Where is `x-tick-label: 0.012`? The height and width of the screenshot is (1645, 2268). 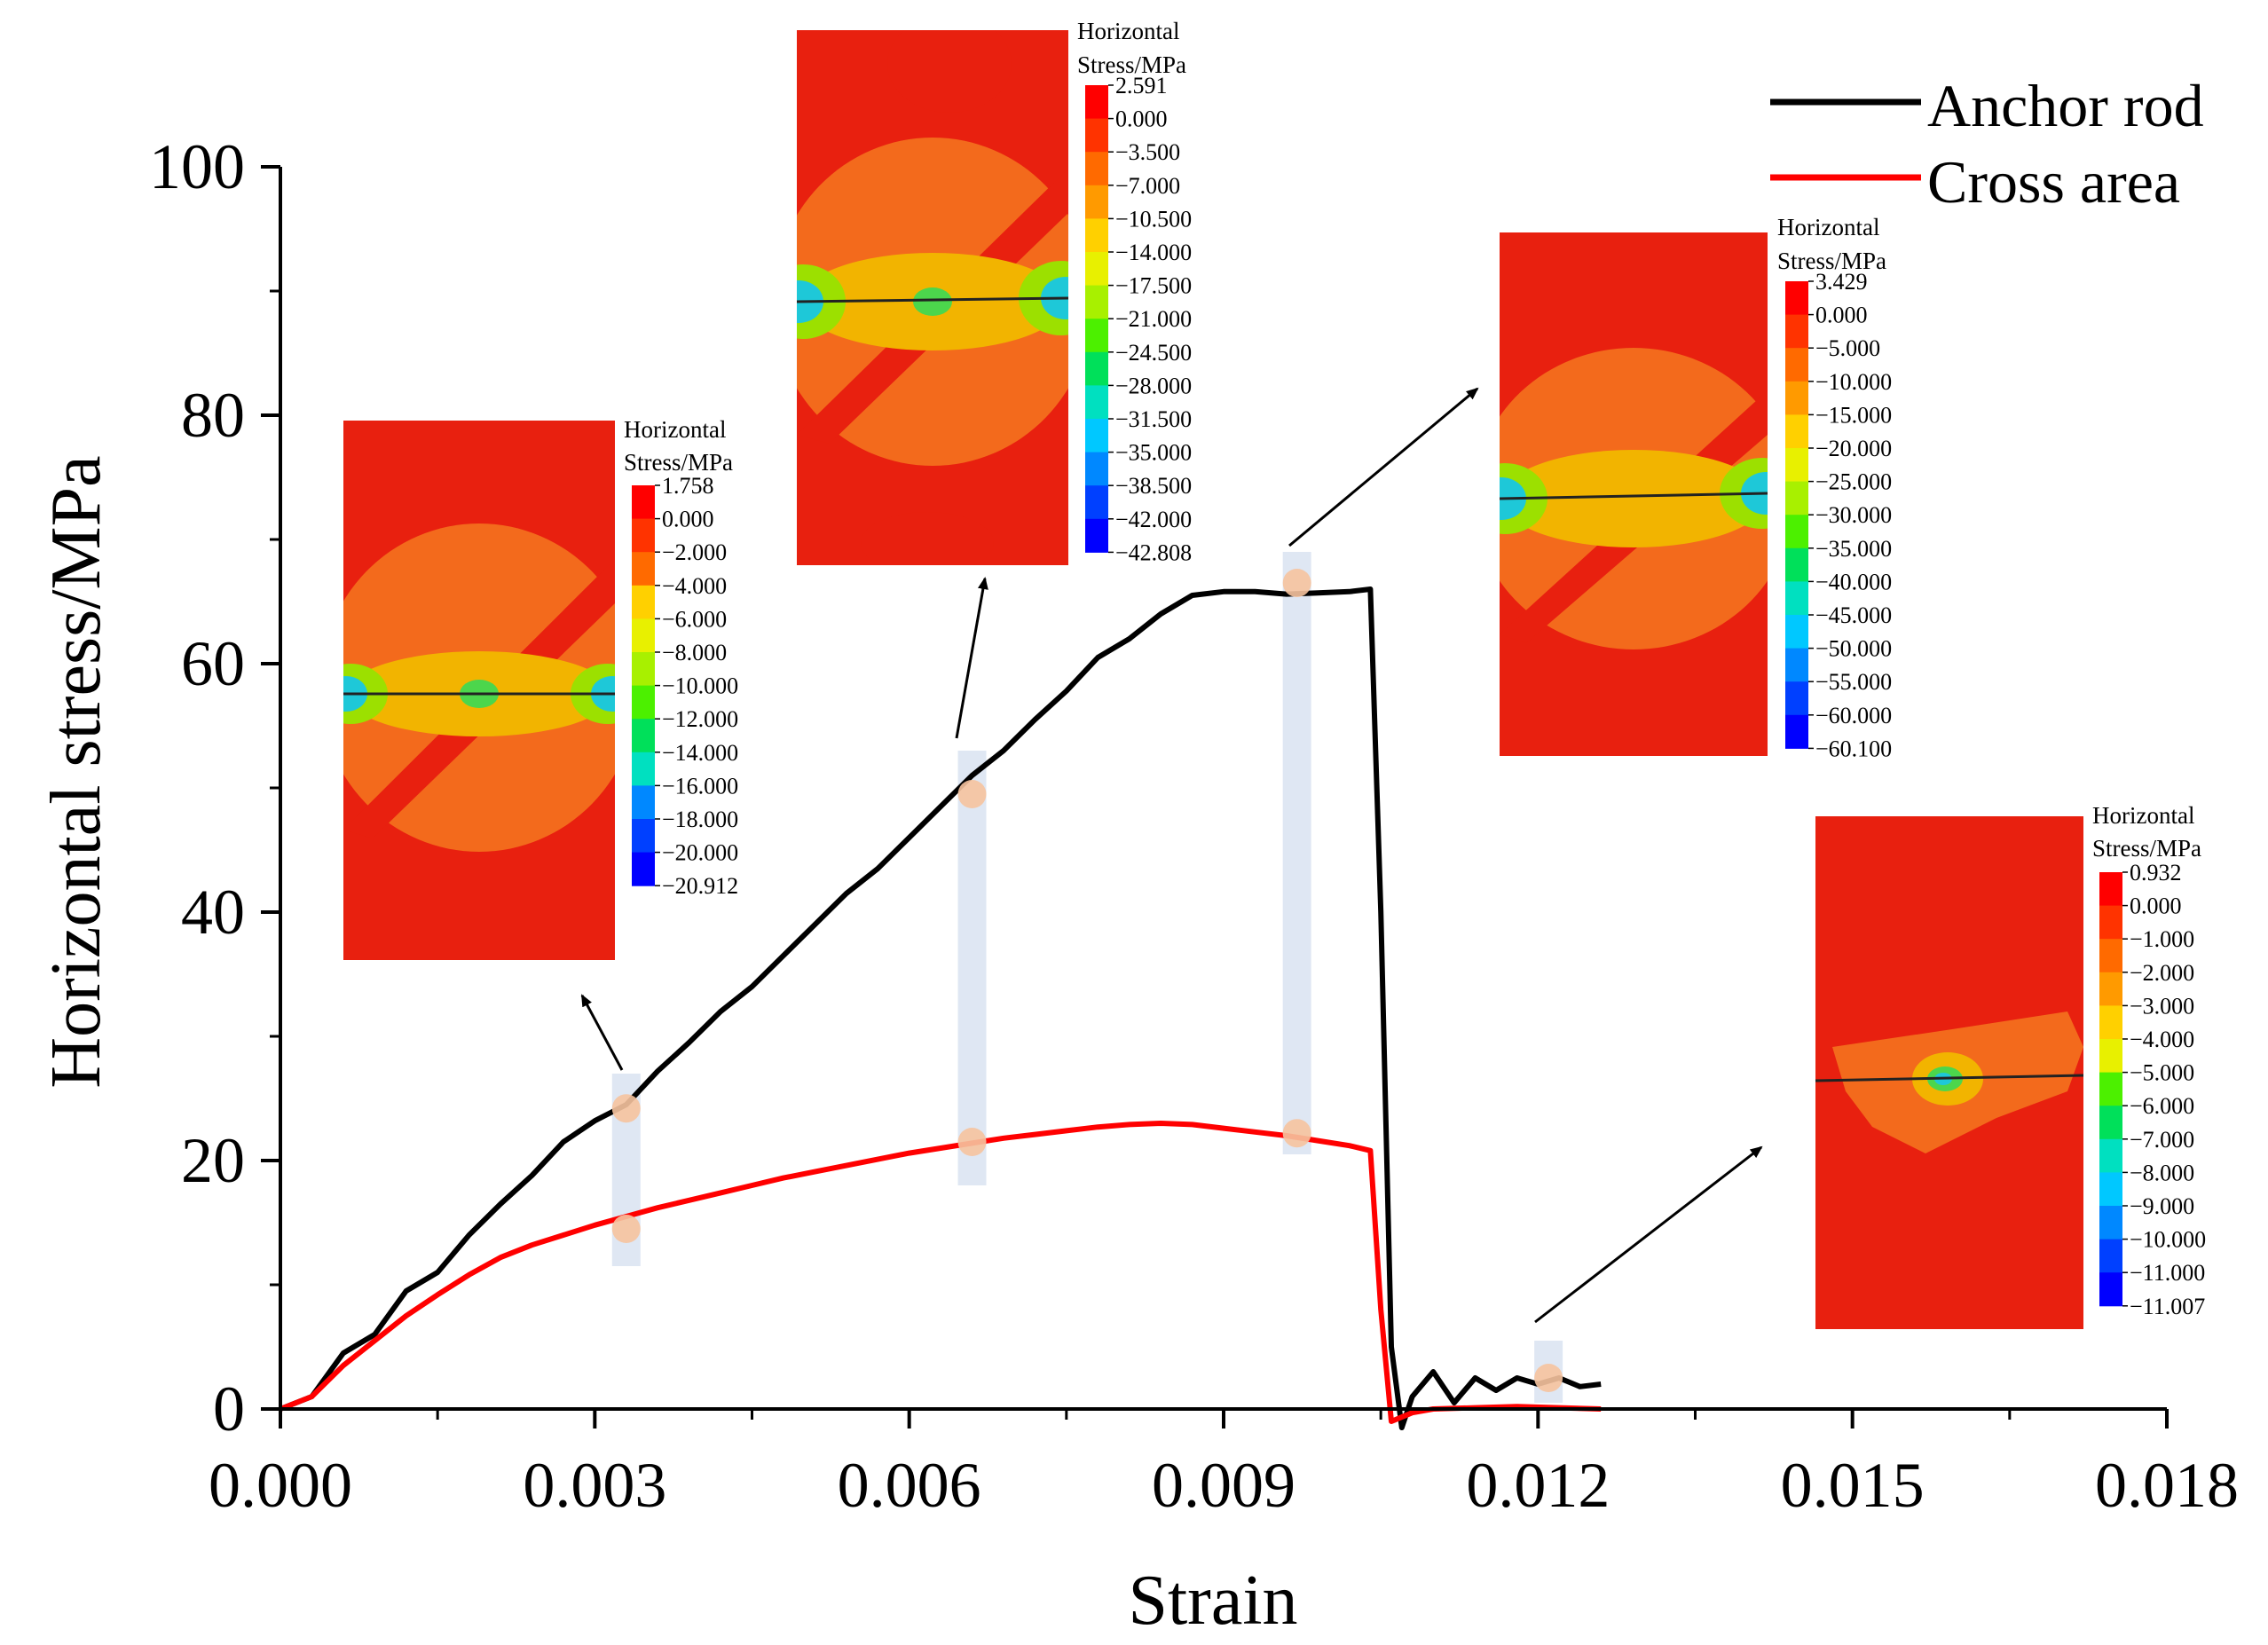
x-tick-label: 0.012 is located at coordinates (1538, 1485).